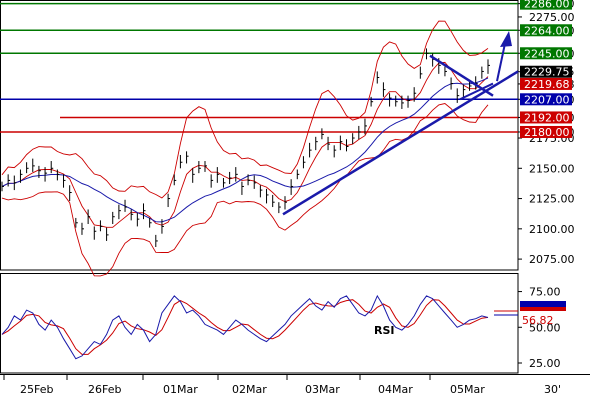 This screenshot has height=400, width=590. Describe the element at coordinates (384, 330) in the screenshot. I see `rsi-label: RSI` at that location.